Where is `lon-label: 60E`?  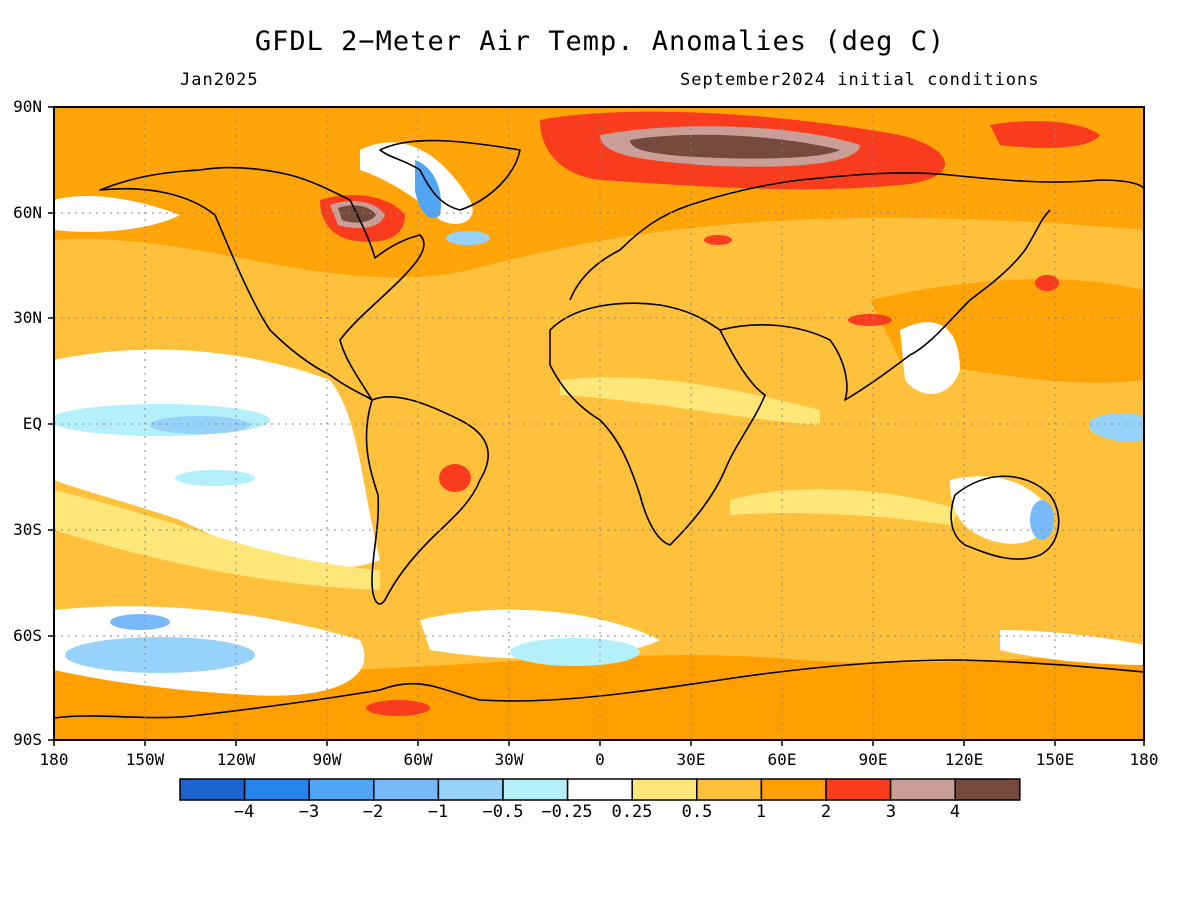
lon-label: 60E is located at coordinates (782, 759).